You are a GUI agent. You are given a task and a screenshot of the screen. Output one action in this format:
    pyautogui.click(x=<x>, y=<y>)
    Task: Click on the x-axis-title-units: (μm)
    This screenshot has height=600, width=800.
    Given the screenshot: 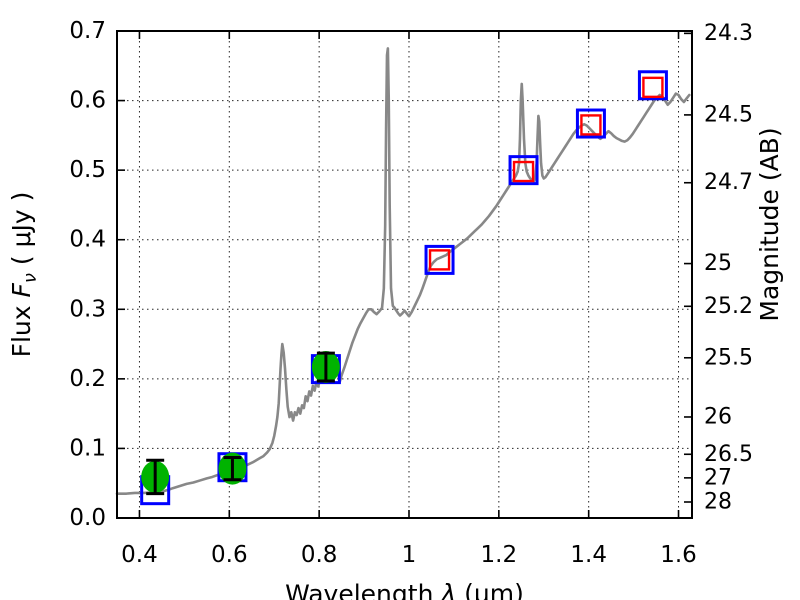 What is the action you would take?
    pyautogui.click(x=490, y=589)
    